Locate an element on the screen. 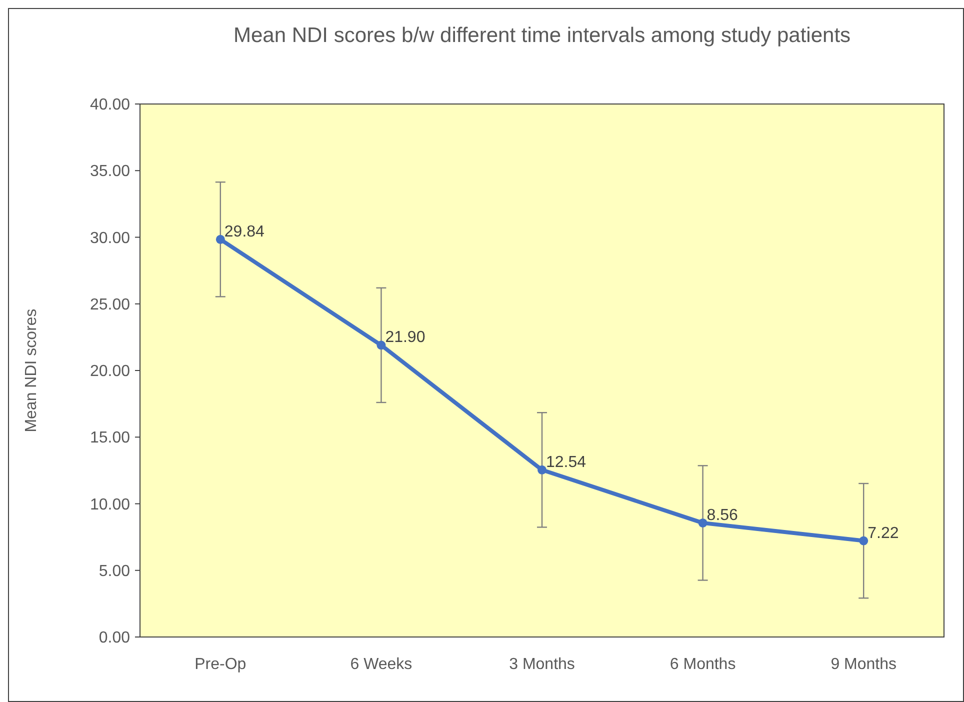 The height and width of the screenshot is (702, 964). x-tick-label: 9 Months is located at coordinates (863, 664).